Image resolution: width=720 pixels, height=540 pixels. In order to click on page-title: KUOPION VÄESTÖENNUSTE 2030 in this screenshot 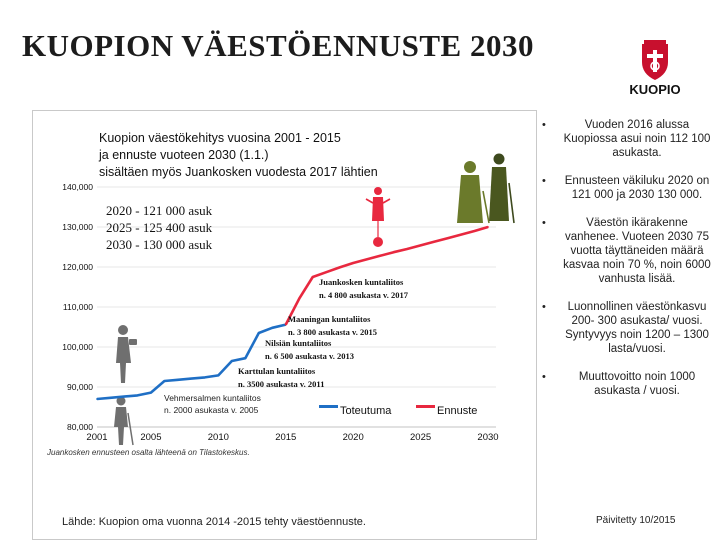, I will do `click(278, 45)`.